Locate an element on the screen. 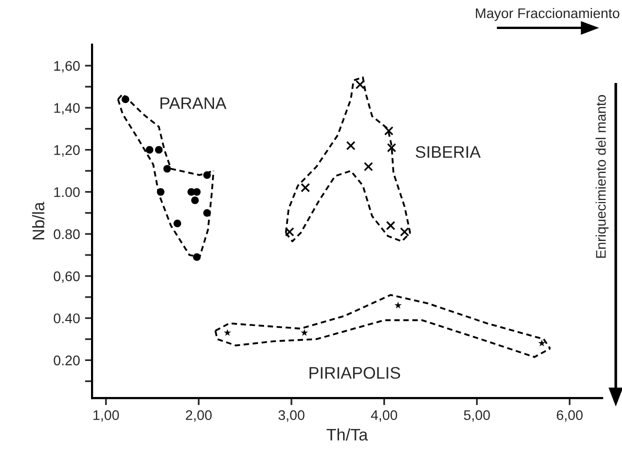  y-tick-label: 1.00 is located at coordinates (67, 192).